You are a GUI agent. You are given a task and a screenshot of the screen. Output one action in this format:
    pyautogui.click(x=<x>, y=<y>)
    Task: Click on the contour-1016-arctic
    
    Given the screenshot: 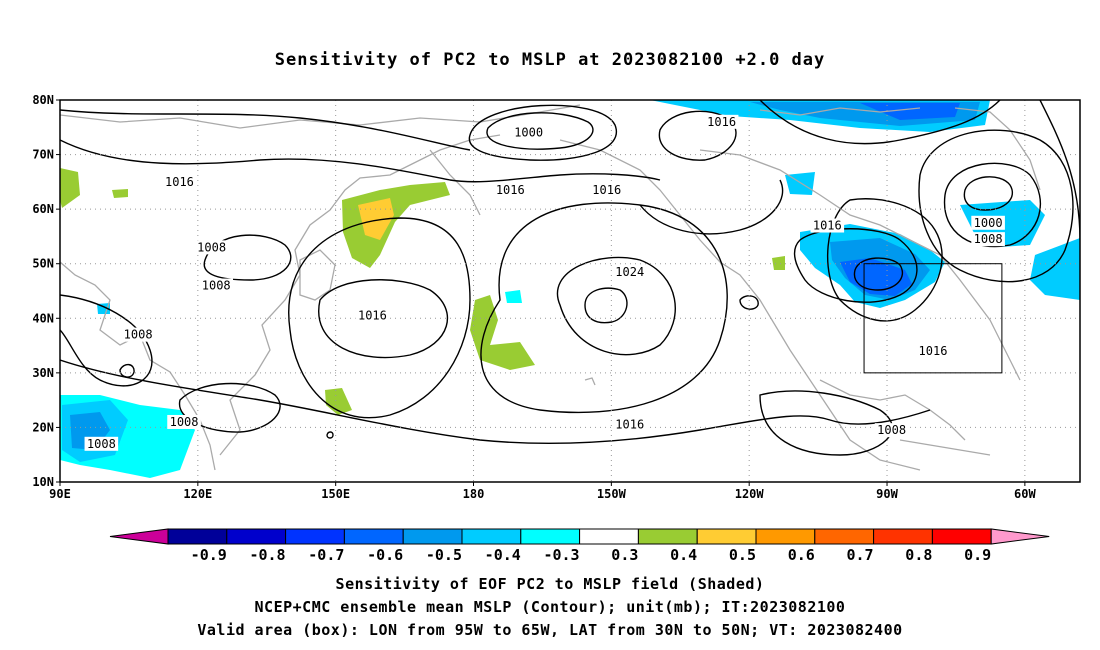 What is the action you would take?
    pyautogui.click(x=697, y=135)
    